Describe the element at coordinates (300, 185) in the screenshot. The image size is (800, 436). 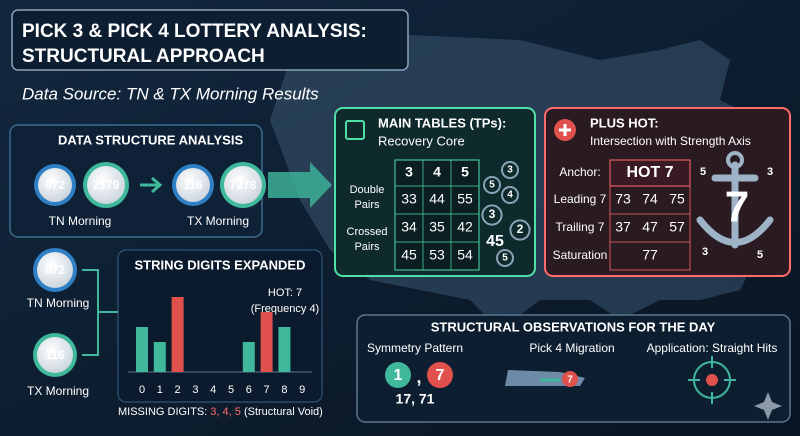
I see `flow-arrow` at that location.